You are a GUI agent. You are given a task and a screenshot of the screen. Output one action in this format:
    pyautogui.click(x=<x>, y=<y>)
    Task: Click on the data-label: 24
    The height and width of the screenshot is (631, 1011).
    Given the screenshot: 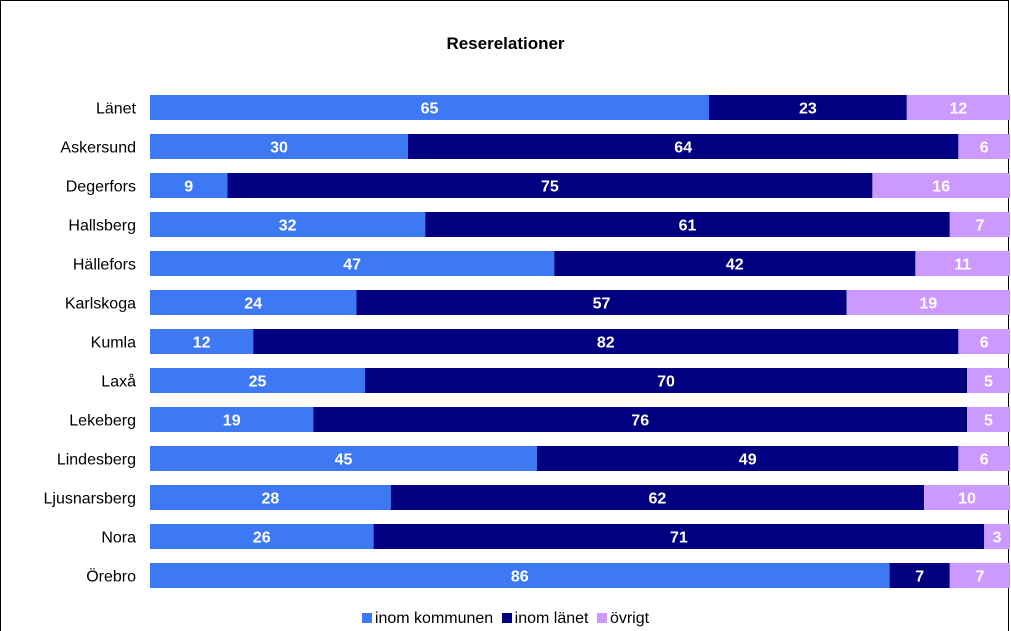 What is the action you would take?
    pyautogui.click(x=253, y=304)
    